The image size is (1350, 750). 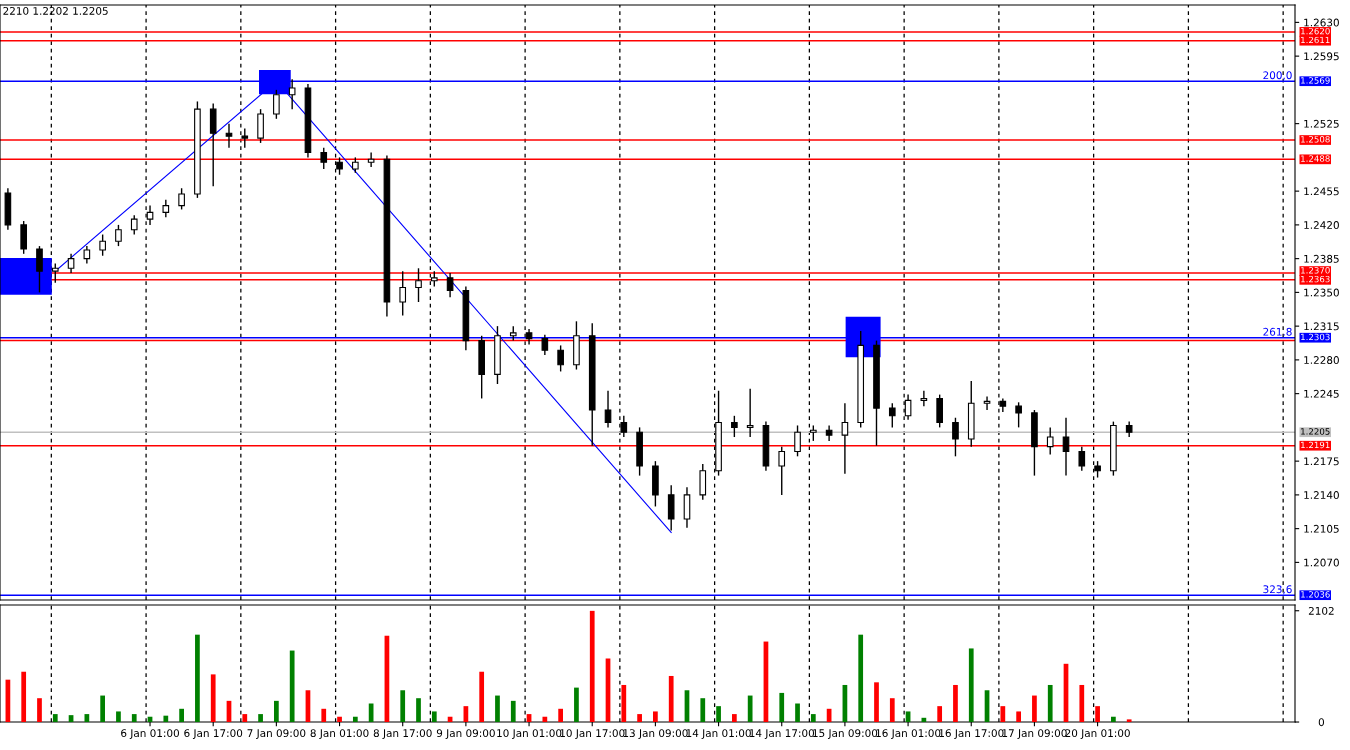 What do you see at coordinates (1321, 722) in the screenshot?
I see `y-tick-label: 0` at bounding box center [1321, 722].